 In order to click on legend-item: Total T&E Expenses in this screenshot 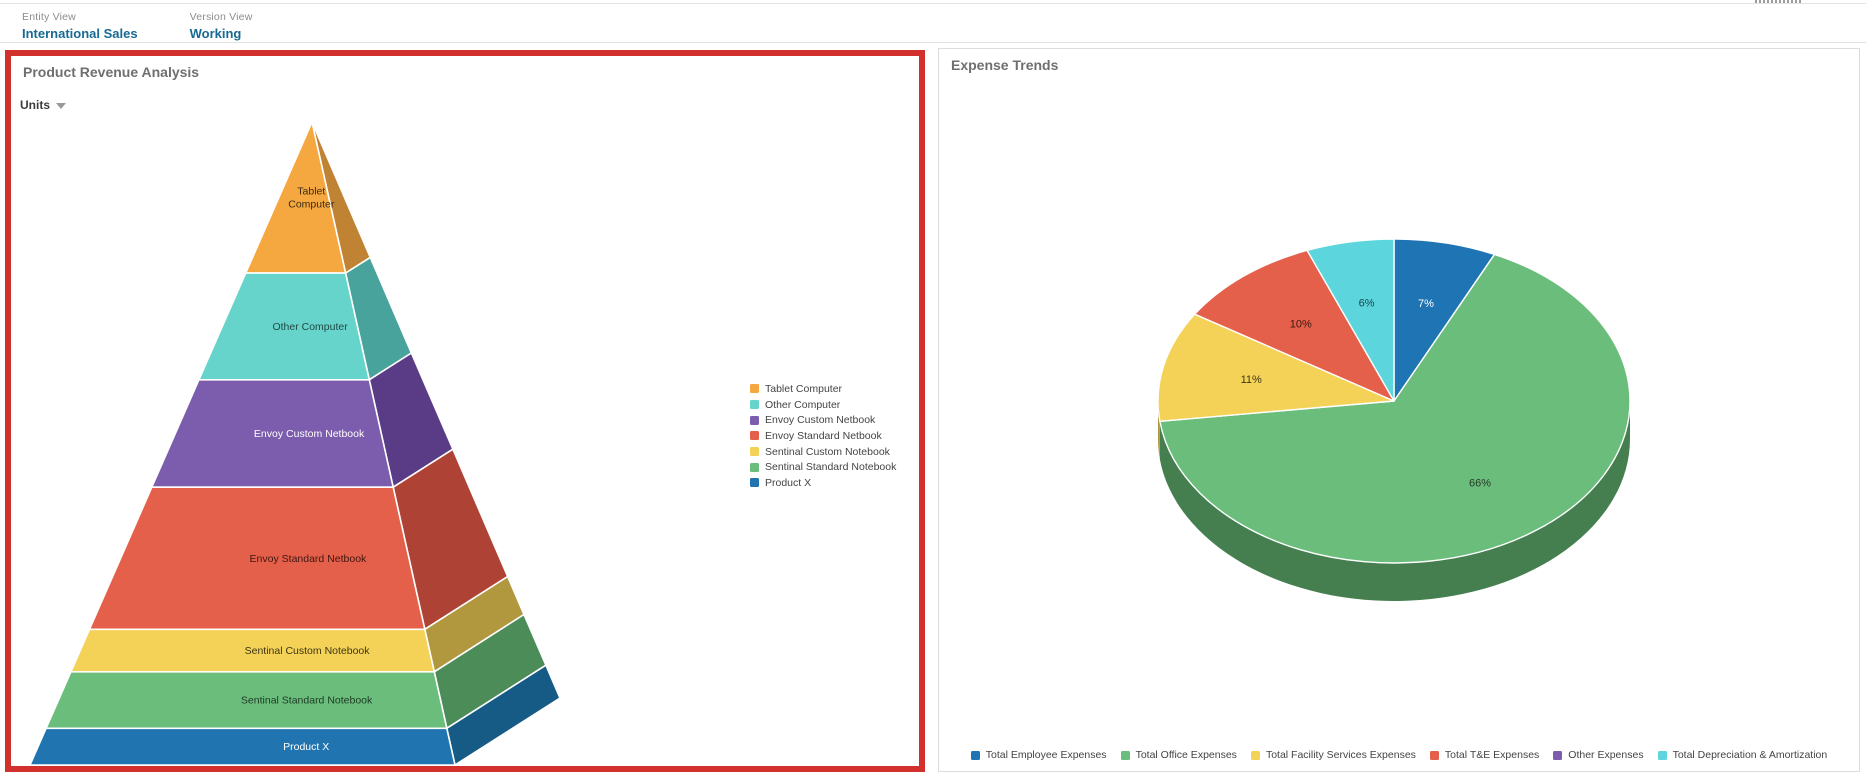, I will do `click(1484, 755)`.